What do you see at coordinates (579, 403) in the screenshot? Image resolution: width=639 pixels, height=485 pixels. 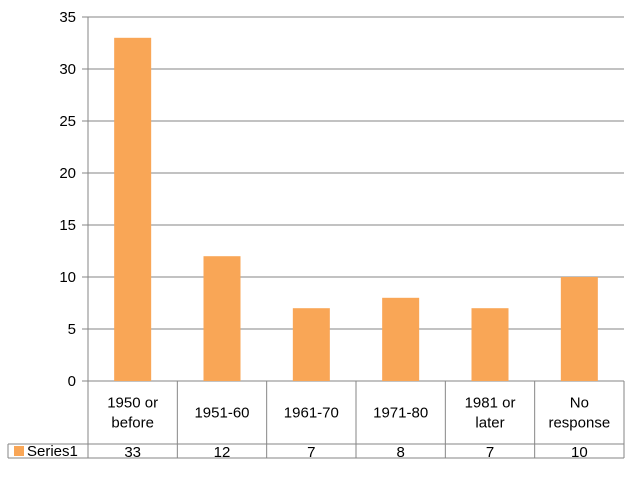 I see `x-tick-label: No` at bounding box center [579, 403].